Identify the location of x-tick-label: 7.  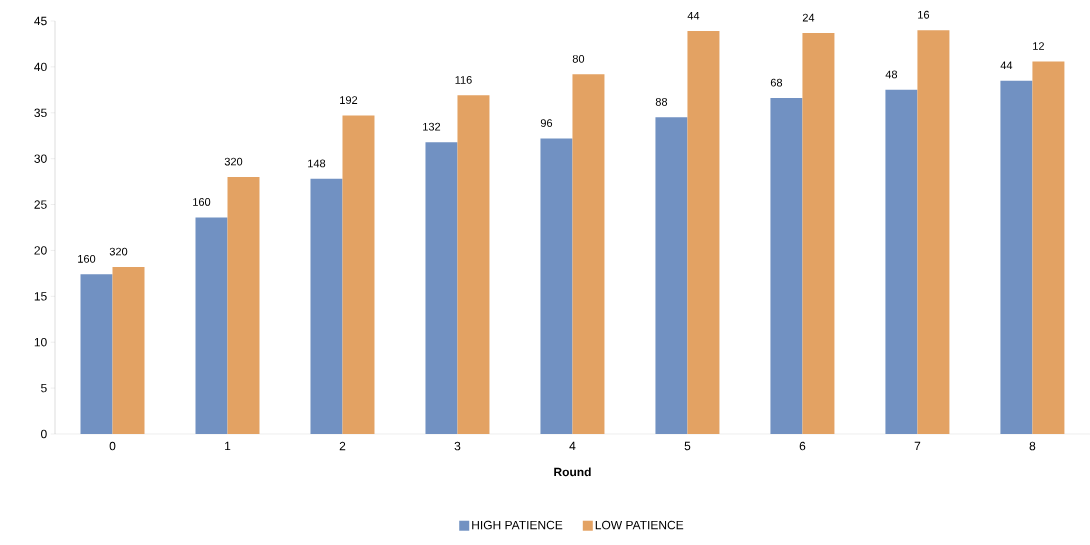
(917, 446).